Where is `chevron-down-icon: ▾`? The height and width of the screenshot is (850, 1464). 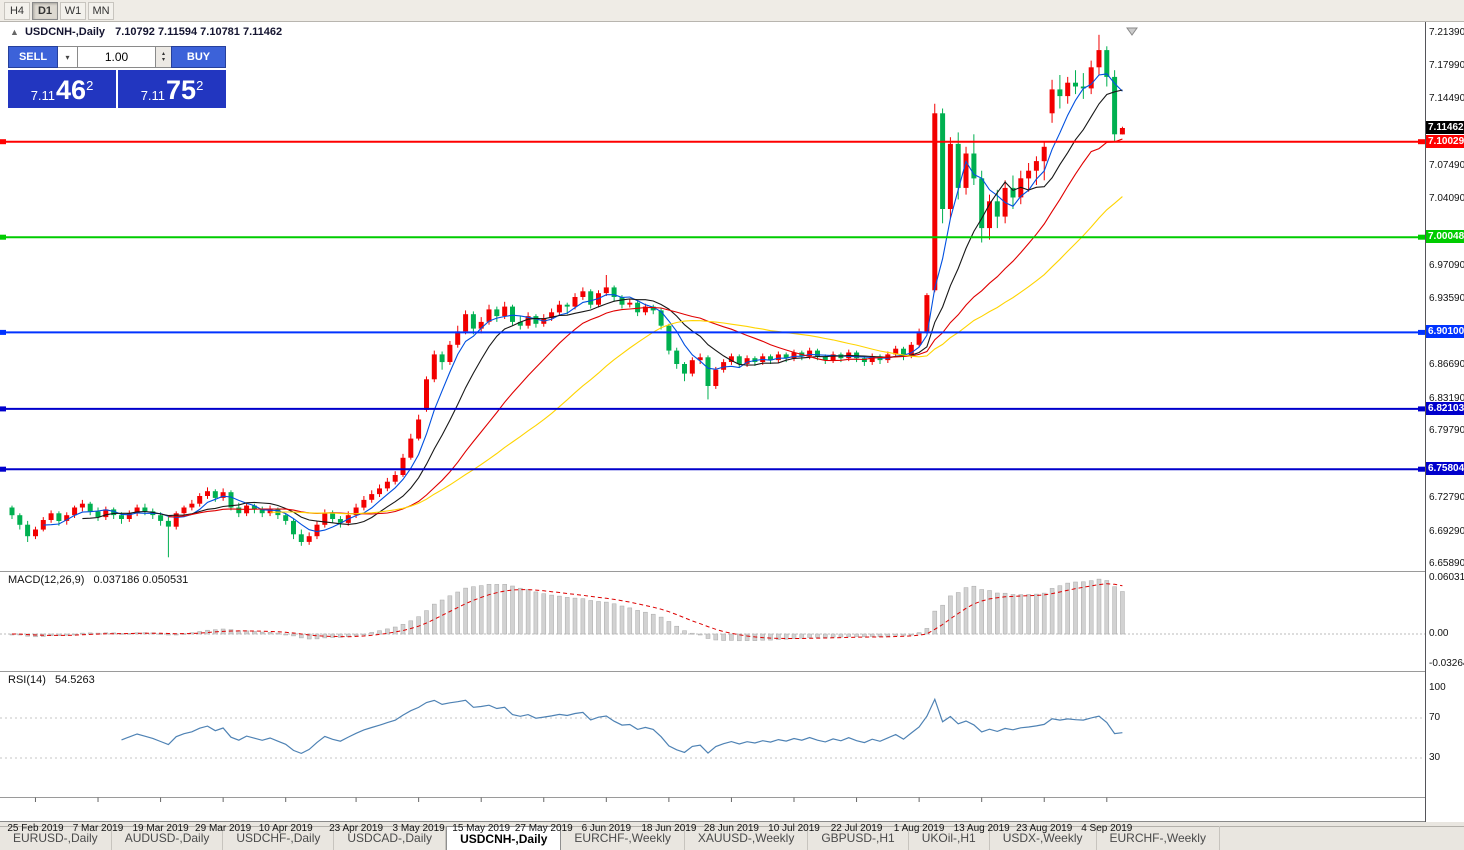 chevron-down-icon: ▾ is located at coordinates (67, 57).